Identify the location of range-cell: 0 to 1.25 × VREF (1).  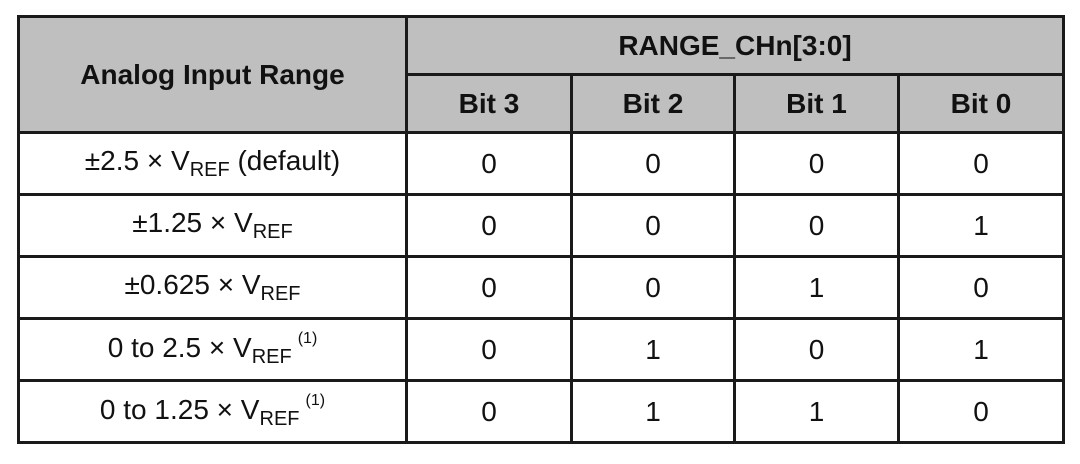
(212, 411).